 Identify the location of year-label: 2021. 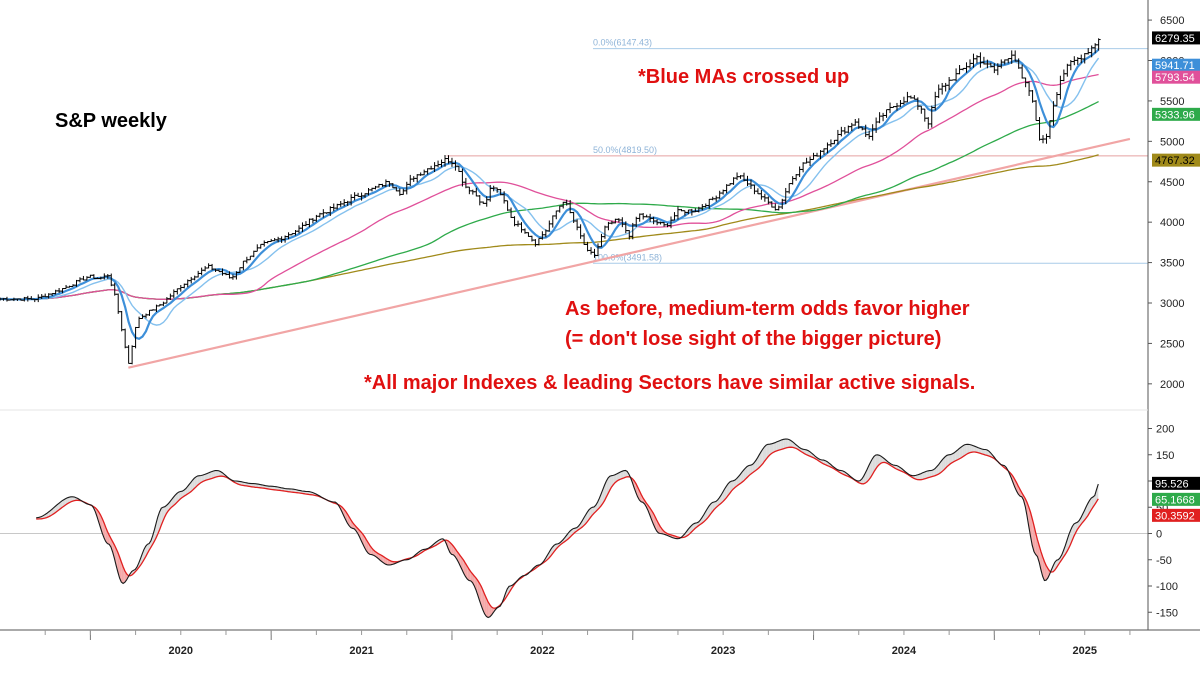
(361, 651).